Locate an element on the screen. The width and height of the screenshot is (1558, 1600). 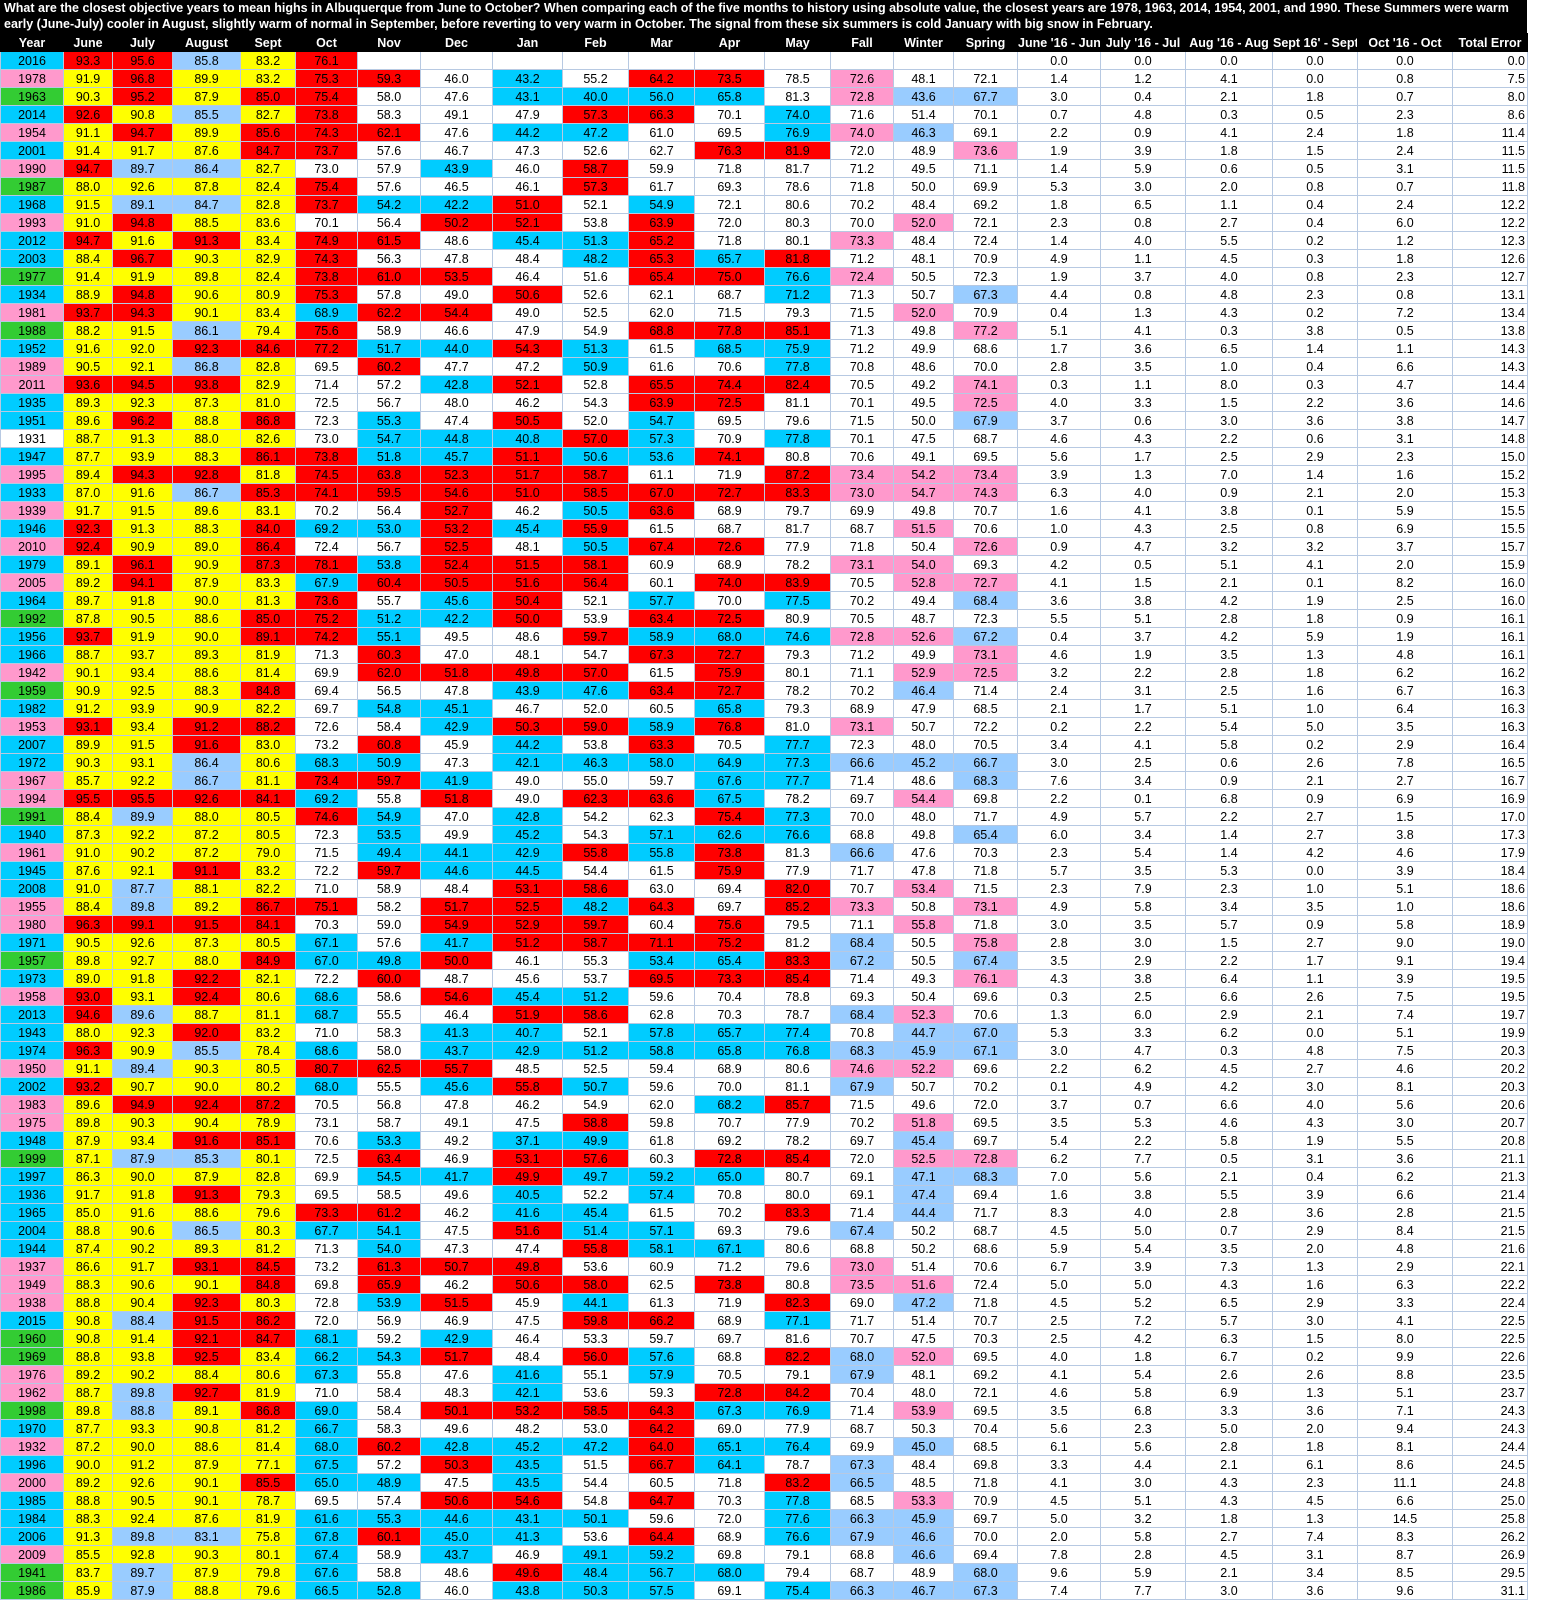
value-cell: 73.1 is located at coordinates (862, 726).